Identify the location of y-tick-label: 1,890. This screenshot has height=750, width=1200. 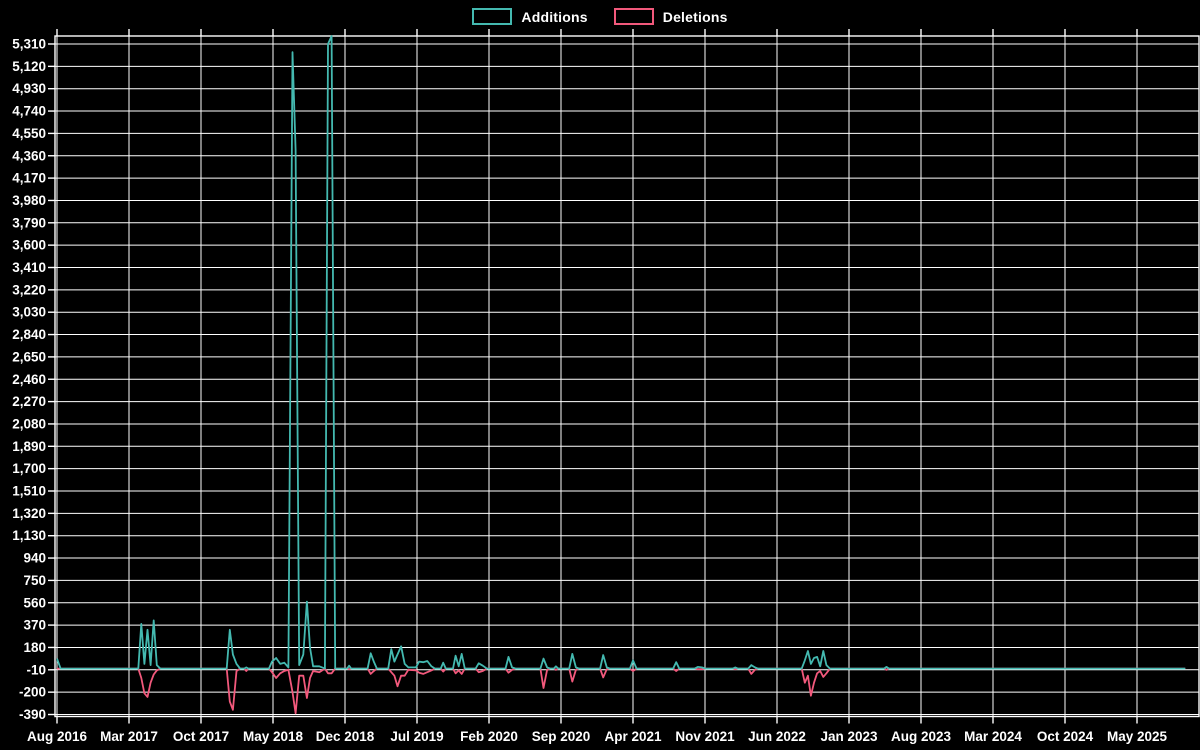
(29, 446).